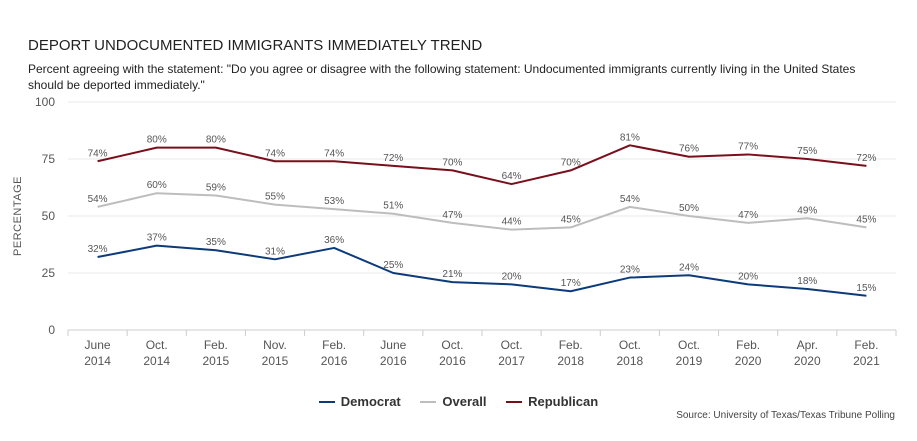 This screenshot has height=441, width=917. I want to click on data-label-democrat: 31%, so click(275, 251).